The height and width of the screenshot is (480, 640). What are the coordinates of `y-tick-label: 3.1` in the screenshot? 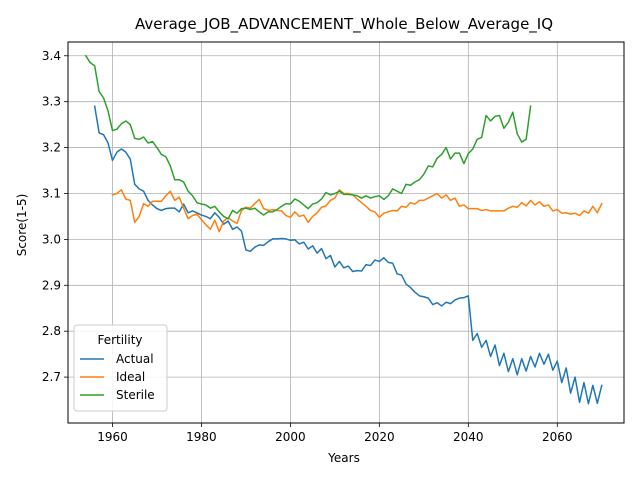 It's located at (51, 193).